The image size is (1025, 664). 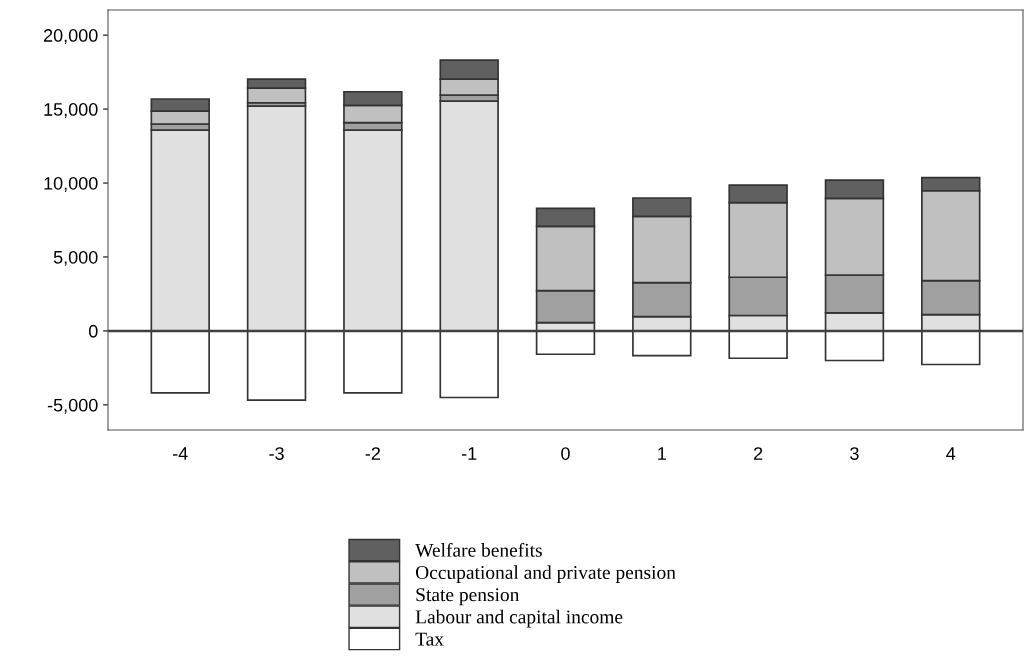 I want to click on x-tick-label: 1, so click(x=662, y=453).